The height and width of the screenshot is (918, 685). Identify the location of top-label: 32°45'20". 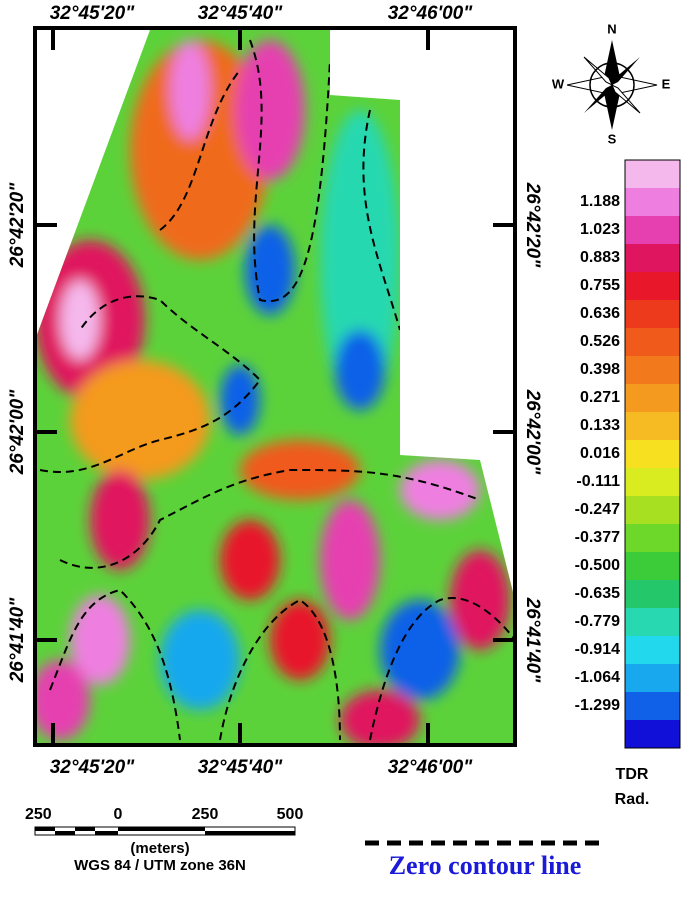
(93, 13).